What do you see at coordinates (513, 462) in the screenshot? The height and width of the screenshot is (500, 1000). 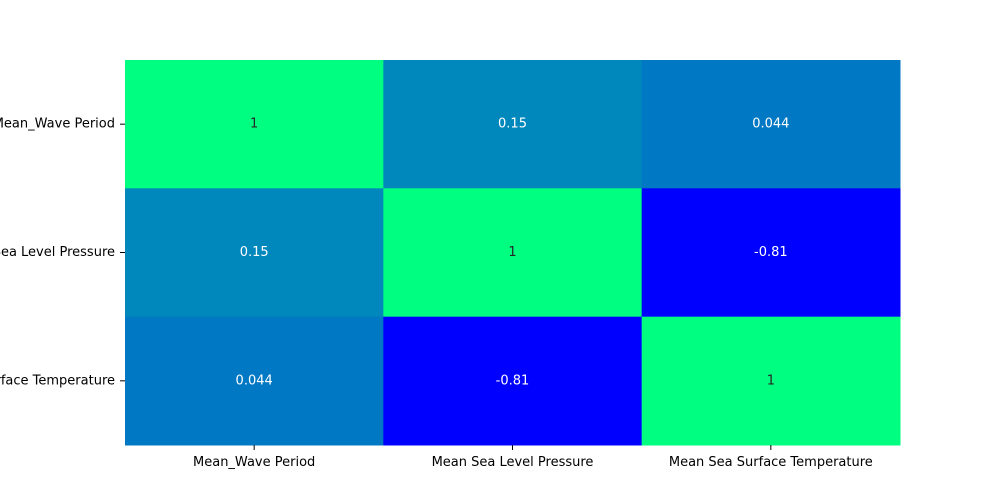 I see `x-tick-label: Mean Sea Level Pressure` at bounding box center [513, 462].